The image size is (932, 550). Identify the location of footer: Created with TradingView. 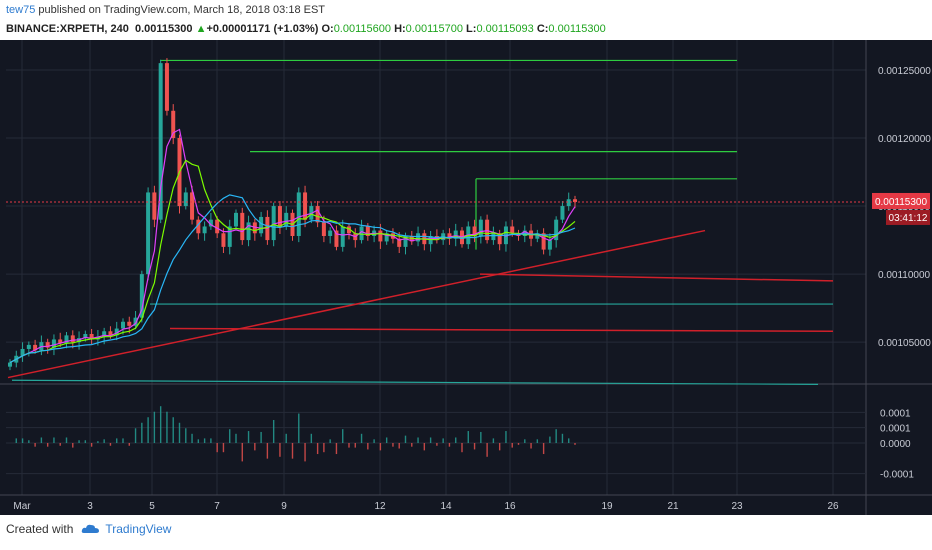
(88, 529).